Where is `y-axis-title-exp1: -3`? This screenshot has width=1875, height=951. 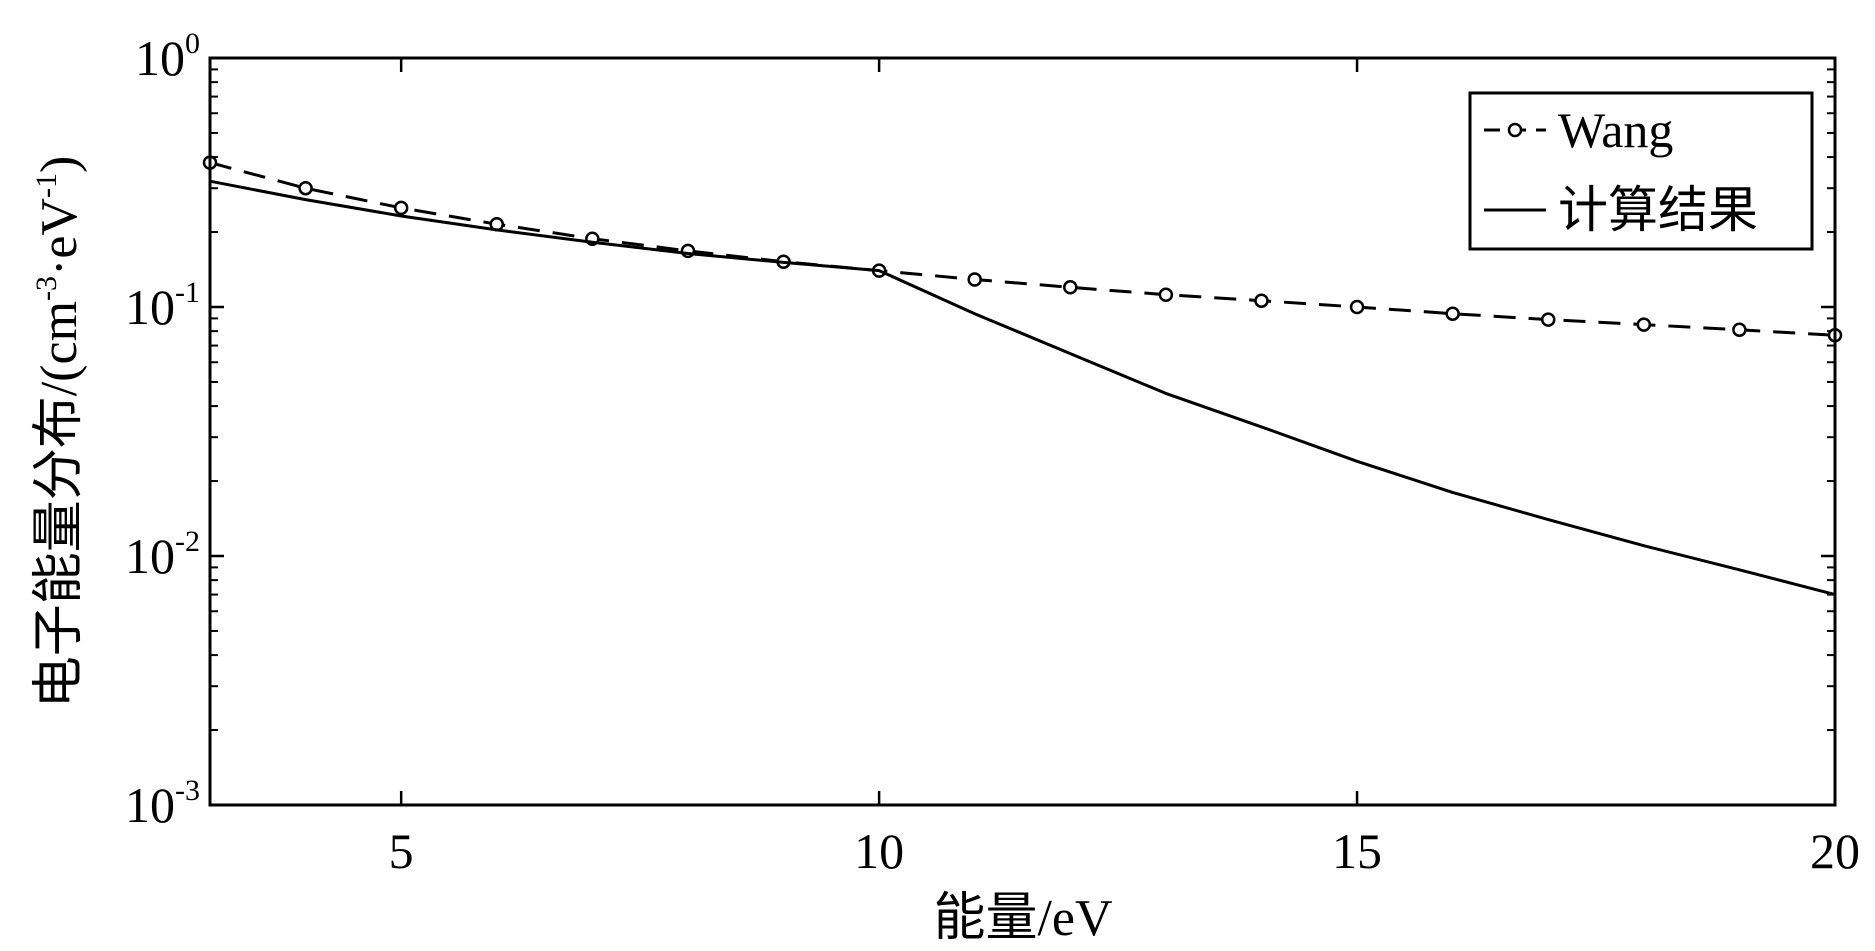
y-axis-title-exp1: -3 is located at coordinates (46, 288).